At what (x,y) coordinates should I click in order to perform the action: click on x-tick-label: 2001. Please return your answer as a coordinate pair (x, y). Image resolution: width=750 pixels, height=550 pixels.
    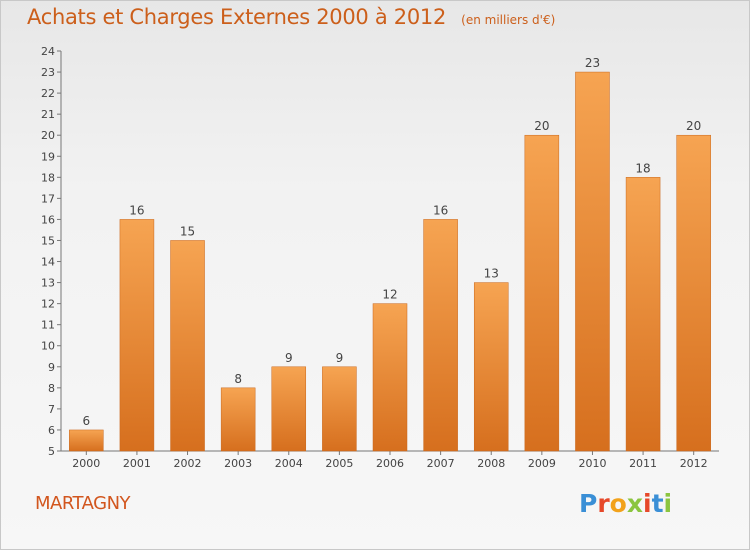
    Looking at the image, I should click on (137, 463).